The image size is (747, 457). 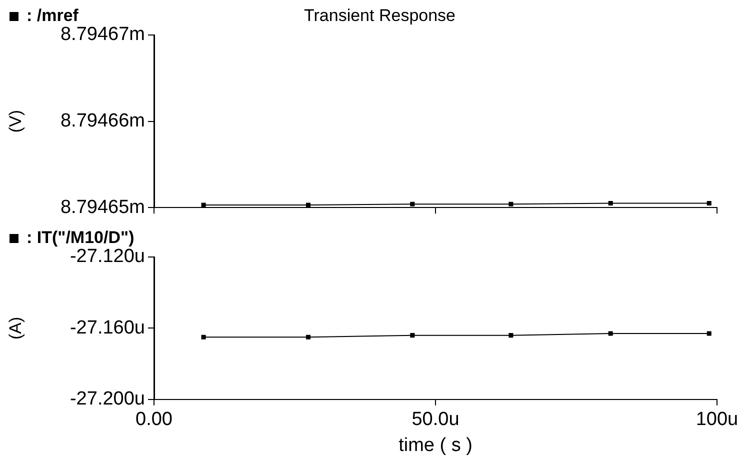 I want to click on chart-title: Transient Response, so click(x=380, y=16).